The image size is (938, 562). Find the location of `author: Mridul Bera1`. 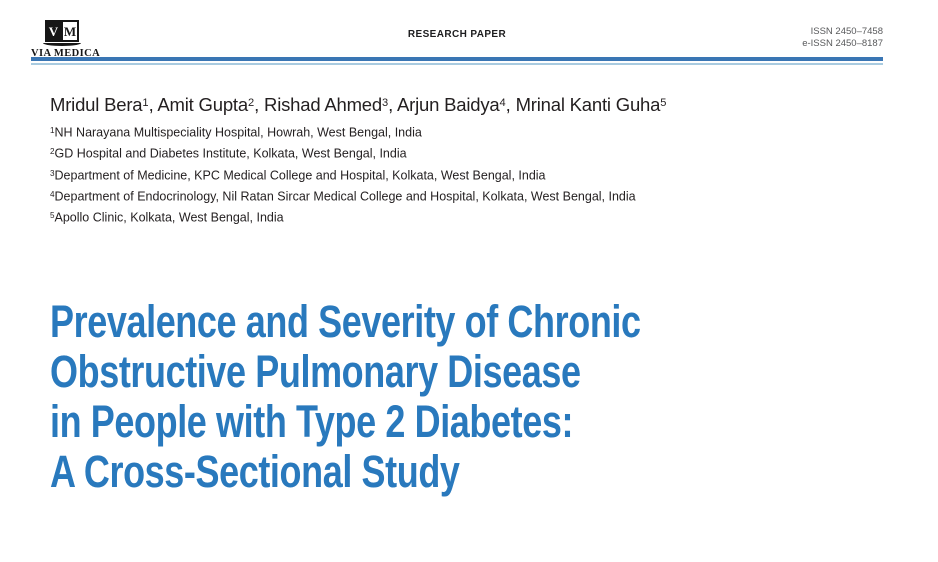

author: Mridul Bera1 is located at coordinates (99, 104).